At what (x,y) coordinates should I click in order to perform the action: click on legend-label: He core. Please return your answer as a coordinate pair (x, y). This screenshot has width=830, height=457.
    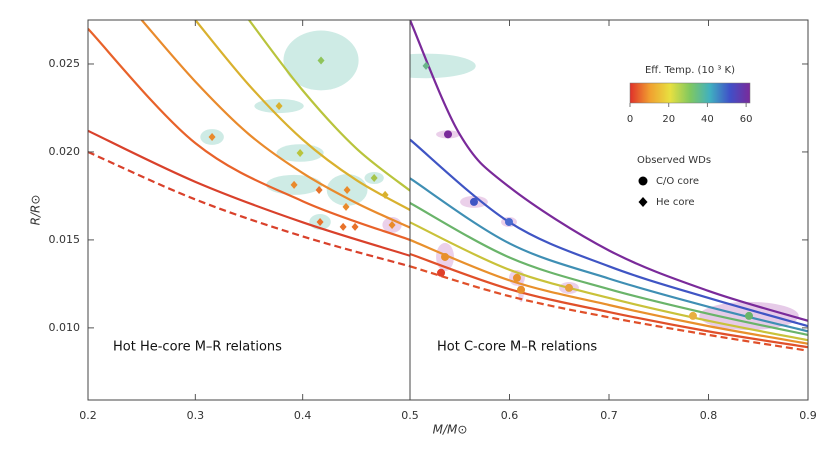
    Looking at the image, I should click on (675, 202).